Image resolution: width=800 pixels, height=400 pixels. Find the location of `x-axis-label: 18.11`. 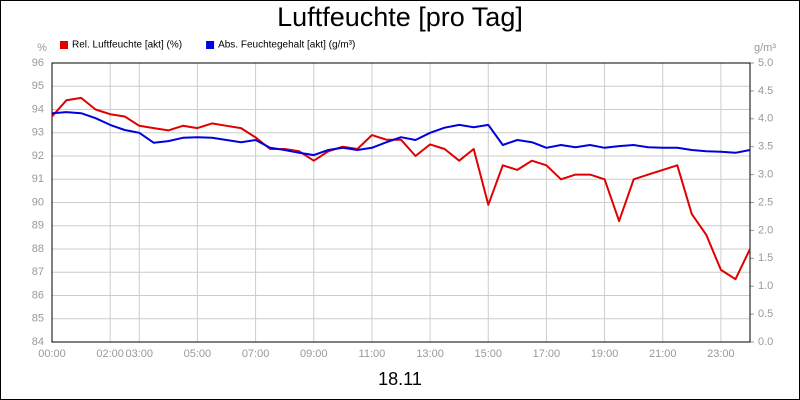

x-axis-label: 18.11 is located at coordinates (400, 379).